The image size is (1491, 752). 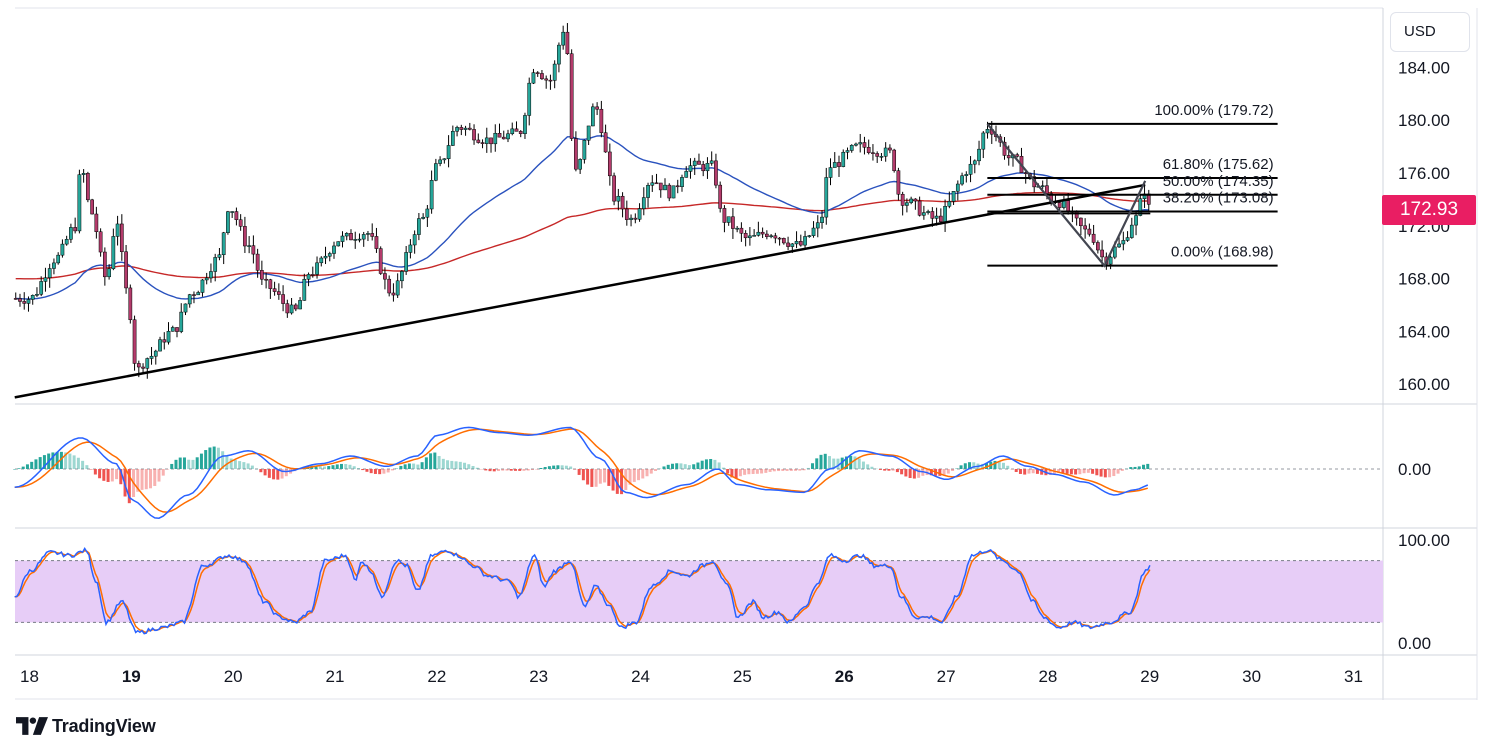 I want to click on tradingview-branding: TradingView, so click(x=86, y=726).